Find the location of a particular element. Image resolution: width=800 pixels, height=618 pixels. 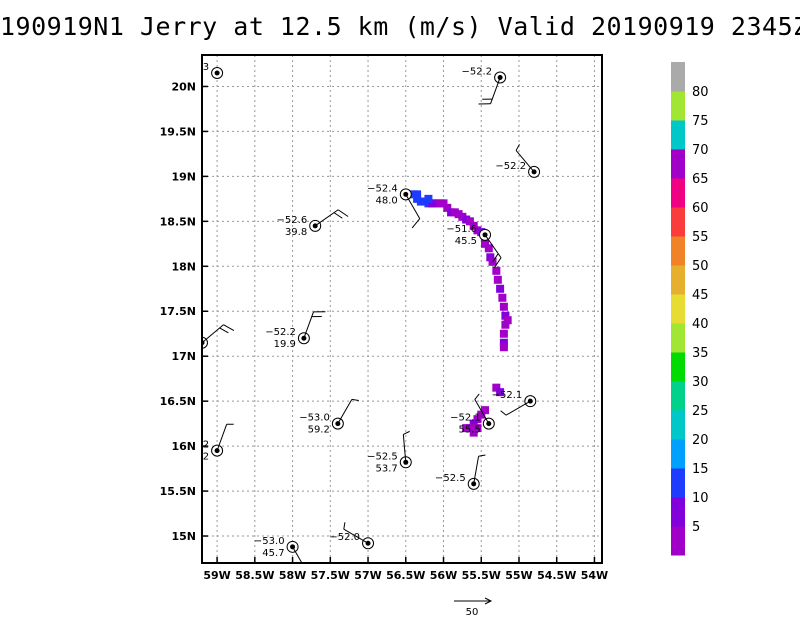

station-label-value: 59.2 is located at coordinates (319, 430).